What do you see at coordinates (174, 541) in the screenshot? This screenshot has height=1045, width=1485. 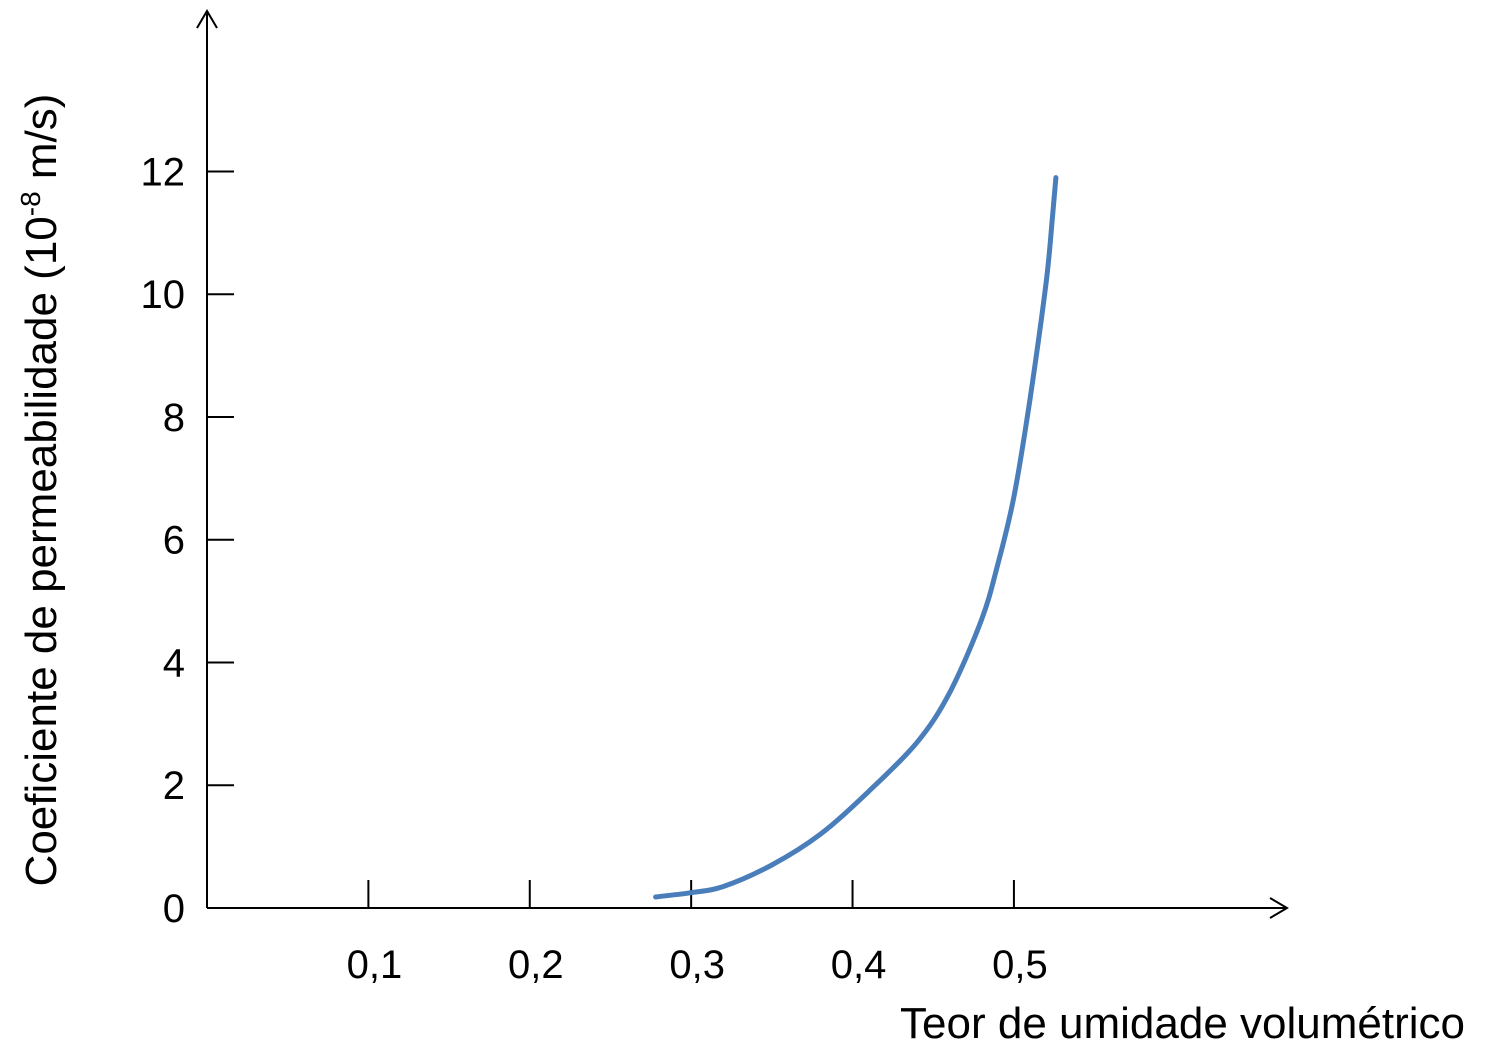 I see `y-tick-label: 6` at bounding box center [174, 541].